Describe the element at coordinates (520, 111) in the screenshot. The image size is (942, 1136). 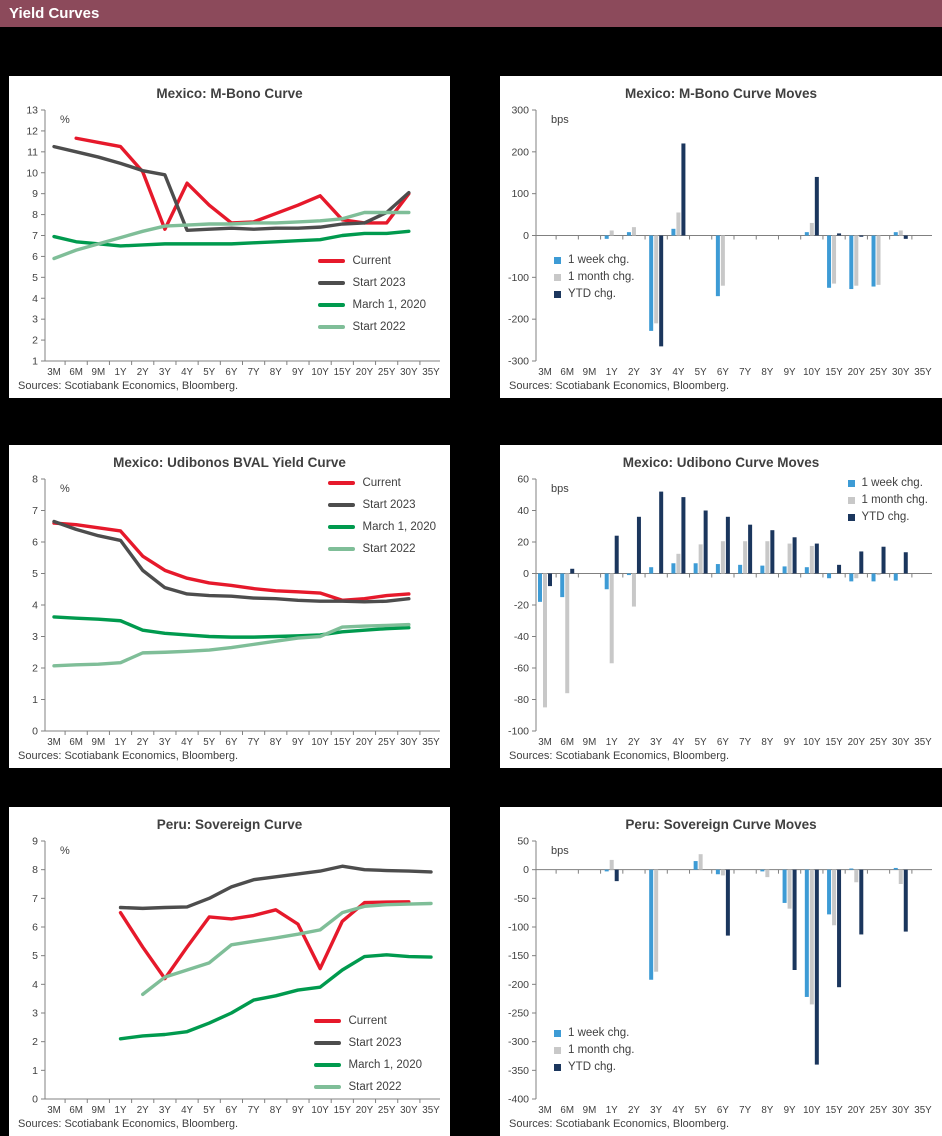
I see `svg-text: 300` at that location.